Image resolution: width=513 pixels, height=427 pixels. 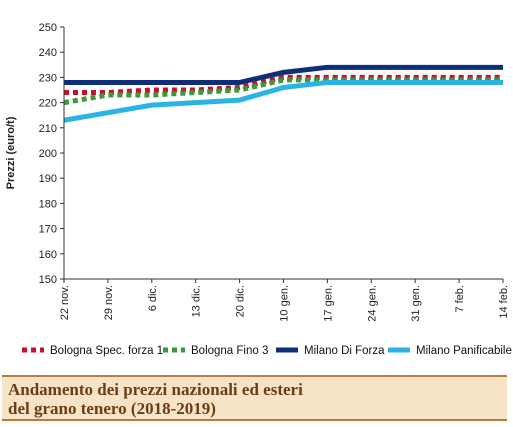 I want to click on legend-label-4: Milano Panificabile, so click(x=464, y=351).